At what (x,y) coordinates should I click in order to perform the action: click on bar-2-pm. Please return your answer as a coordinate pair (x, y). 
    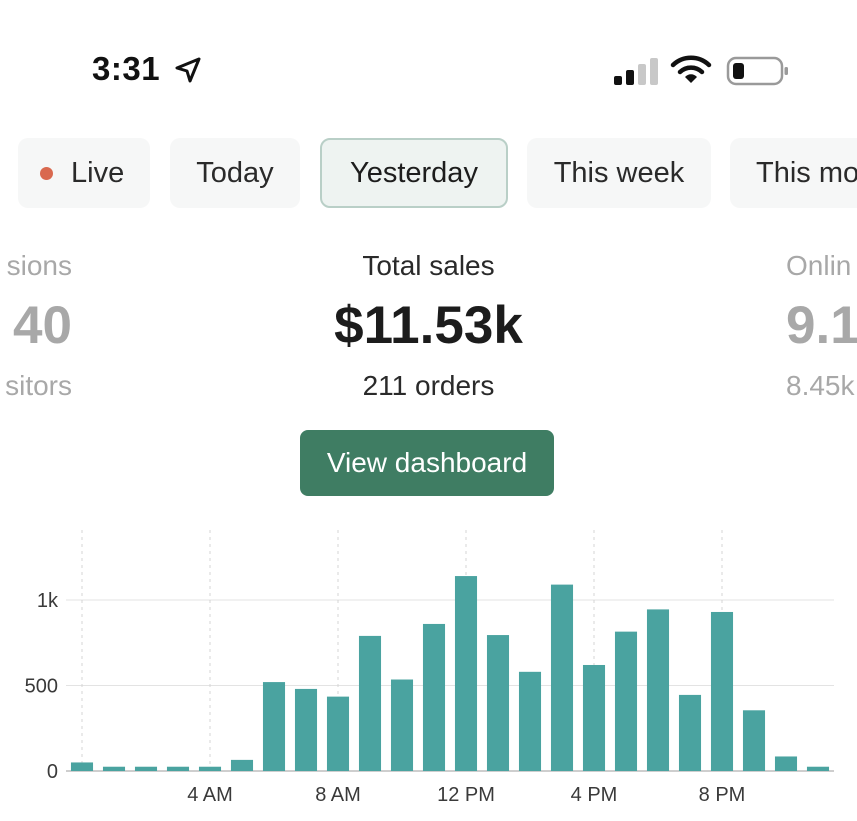
    Looking at the image, I should click on (530, 721).